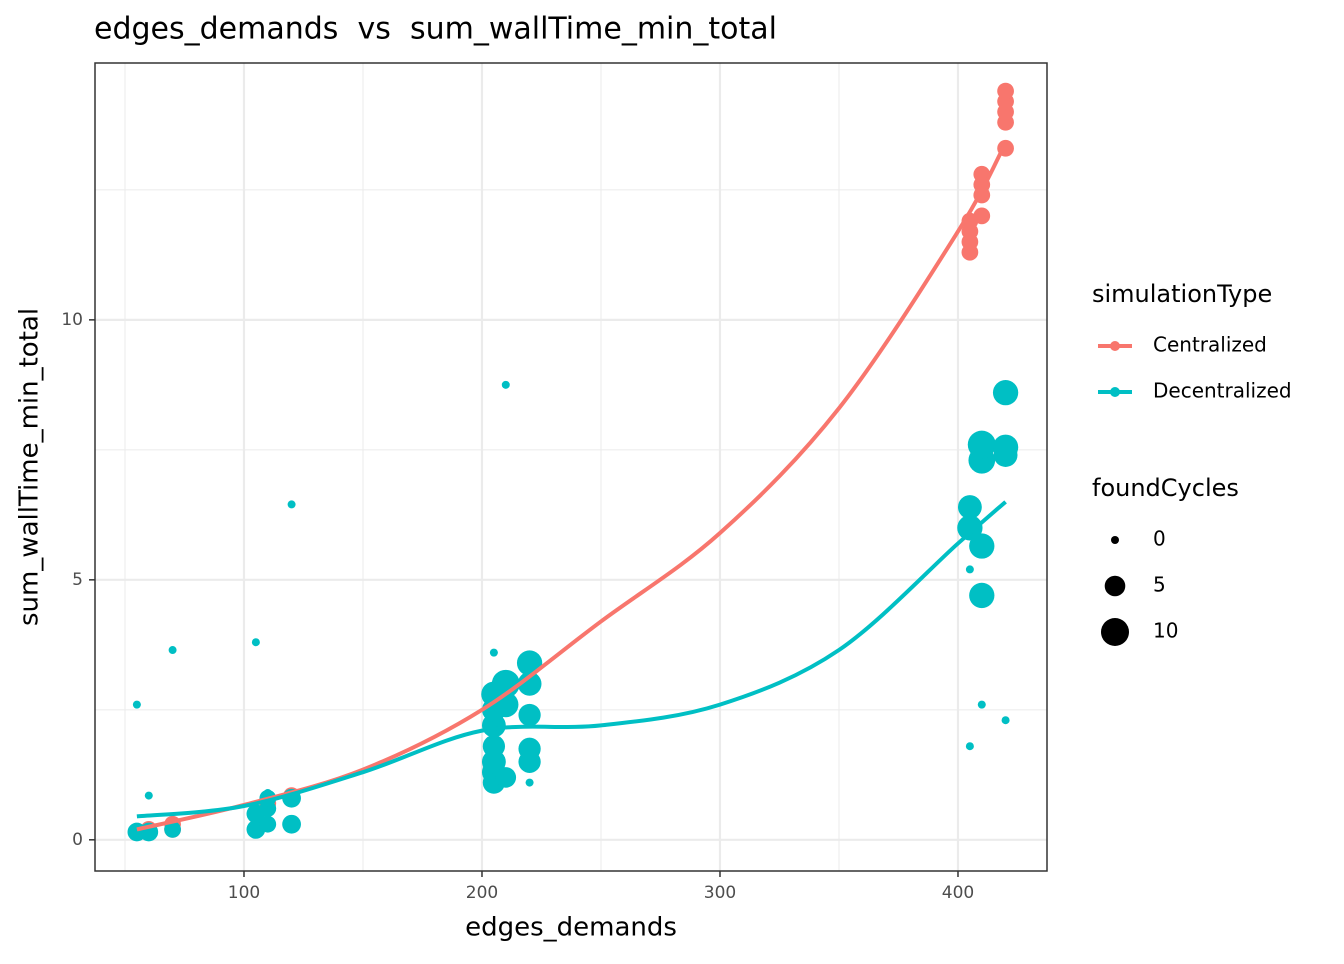 The height and width of the screenshot is (964, 1344). What do you see at coordinates (435, 29) in the screenshot?
I see `chart-title: edges_demands vs sum_wallTime_min_total` at bounding box center [435, 29].